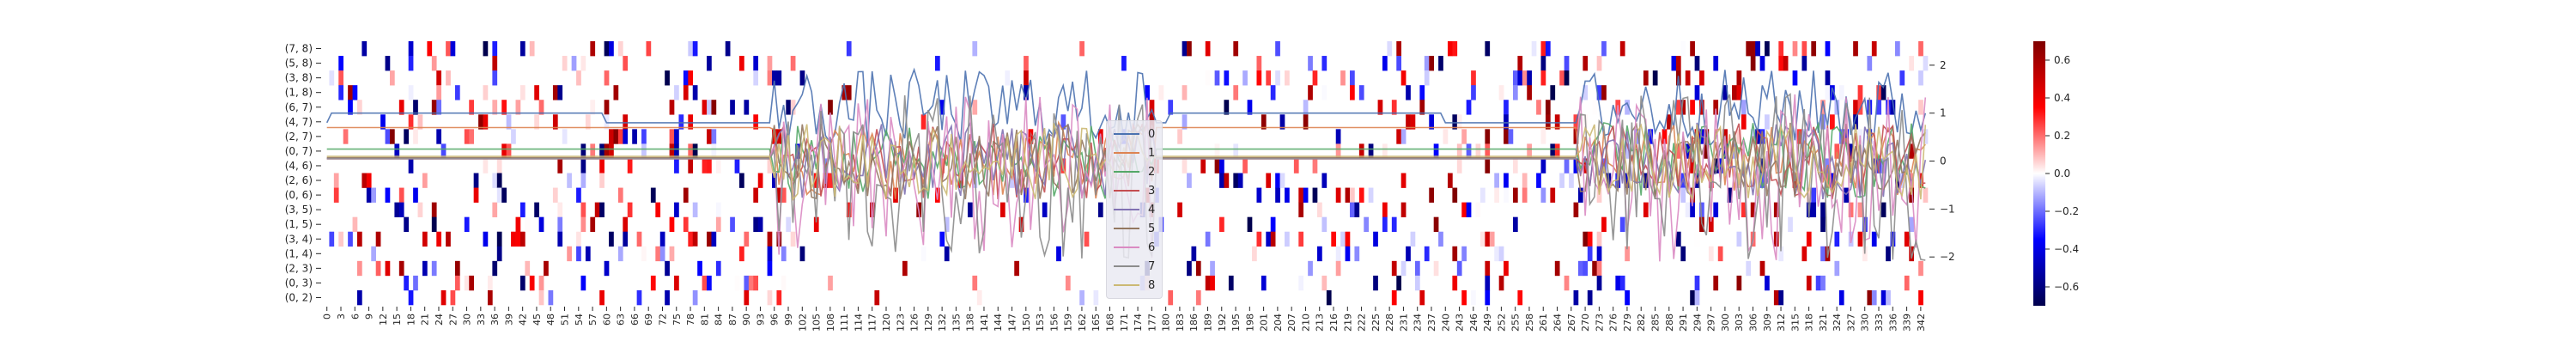  What do you see at coordinates (1180, 323) in the screenshot?
I see `column-label: 183` at bounding box center [1180, 323].